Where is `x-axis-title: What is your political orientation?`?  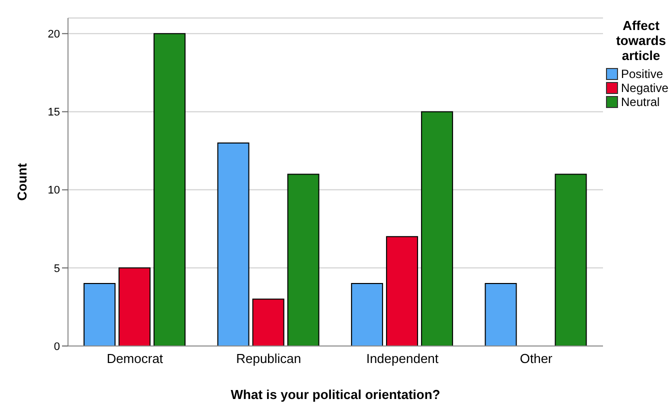
x-axis-title: What is your political orientation? is located at coordinates (335, 394).